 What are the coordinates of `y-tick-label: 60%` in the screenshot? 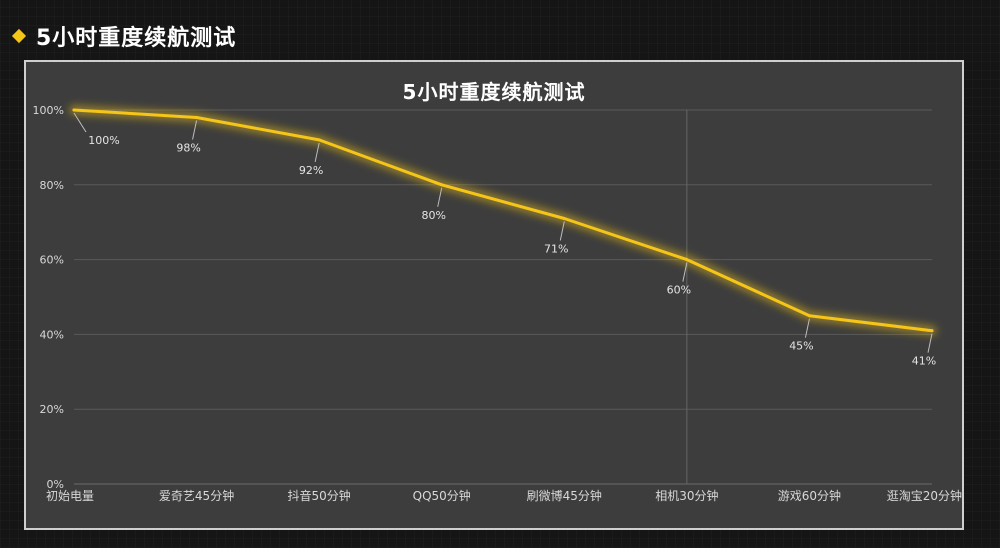 It's located at (52, 260).